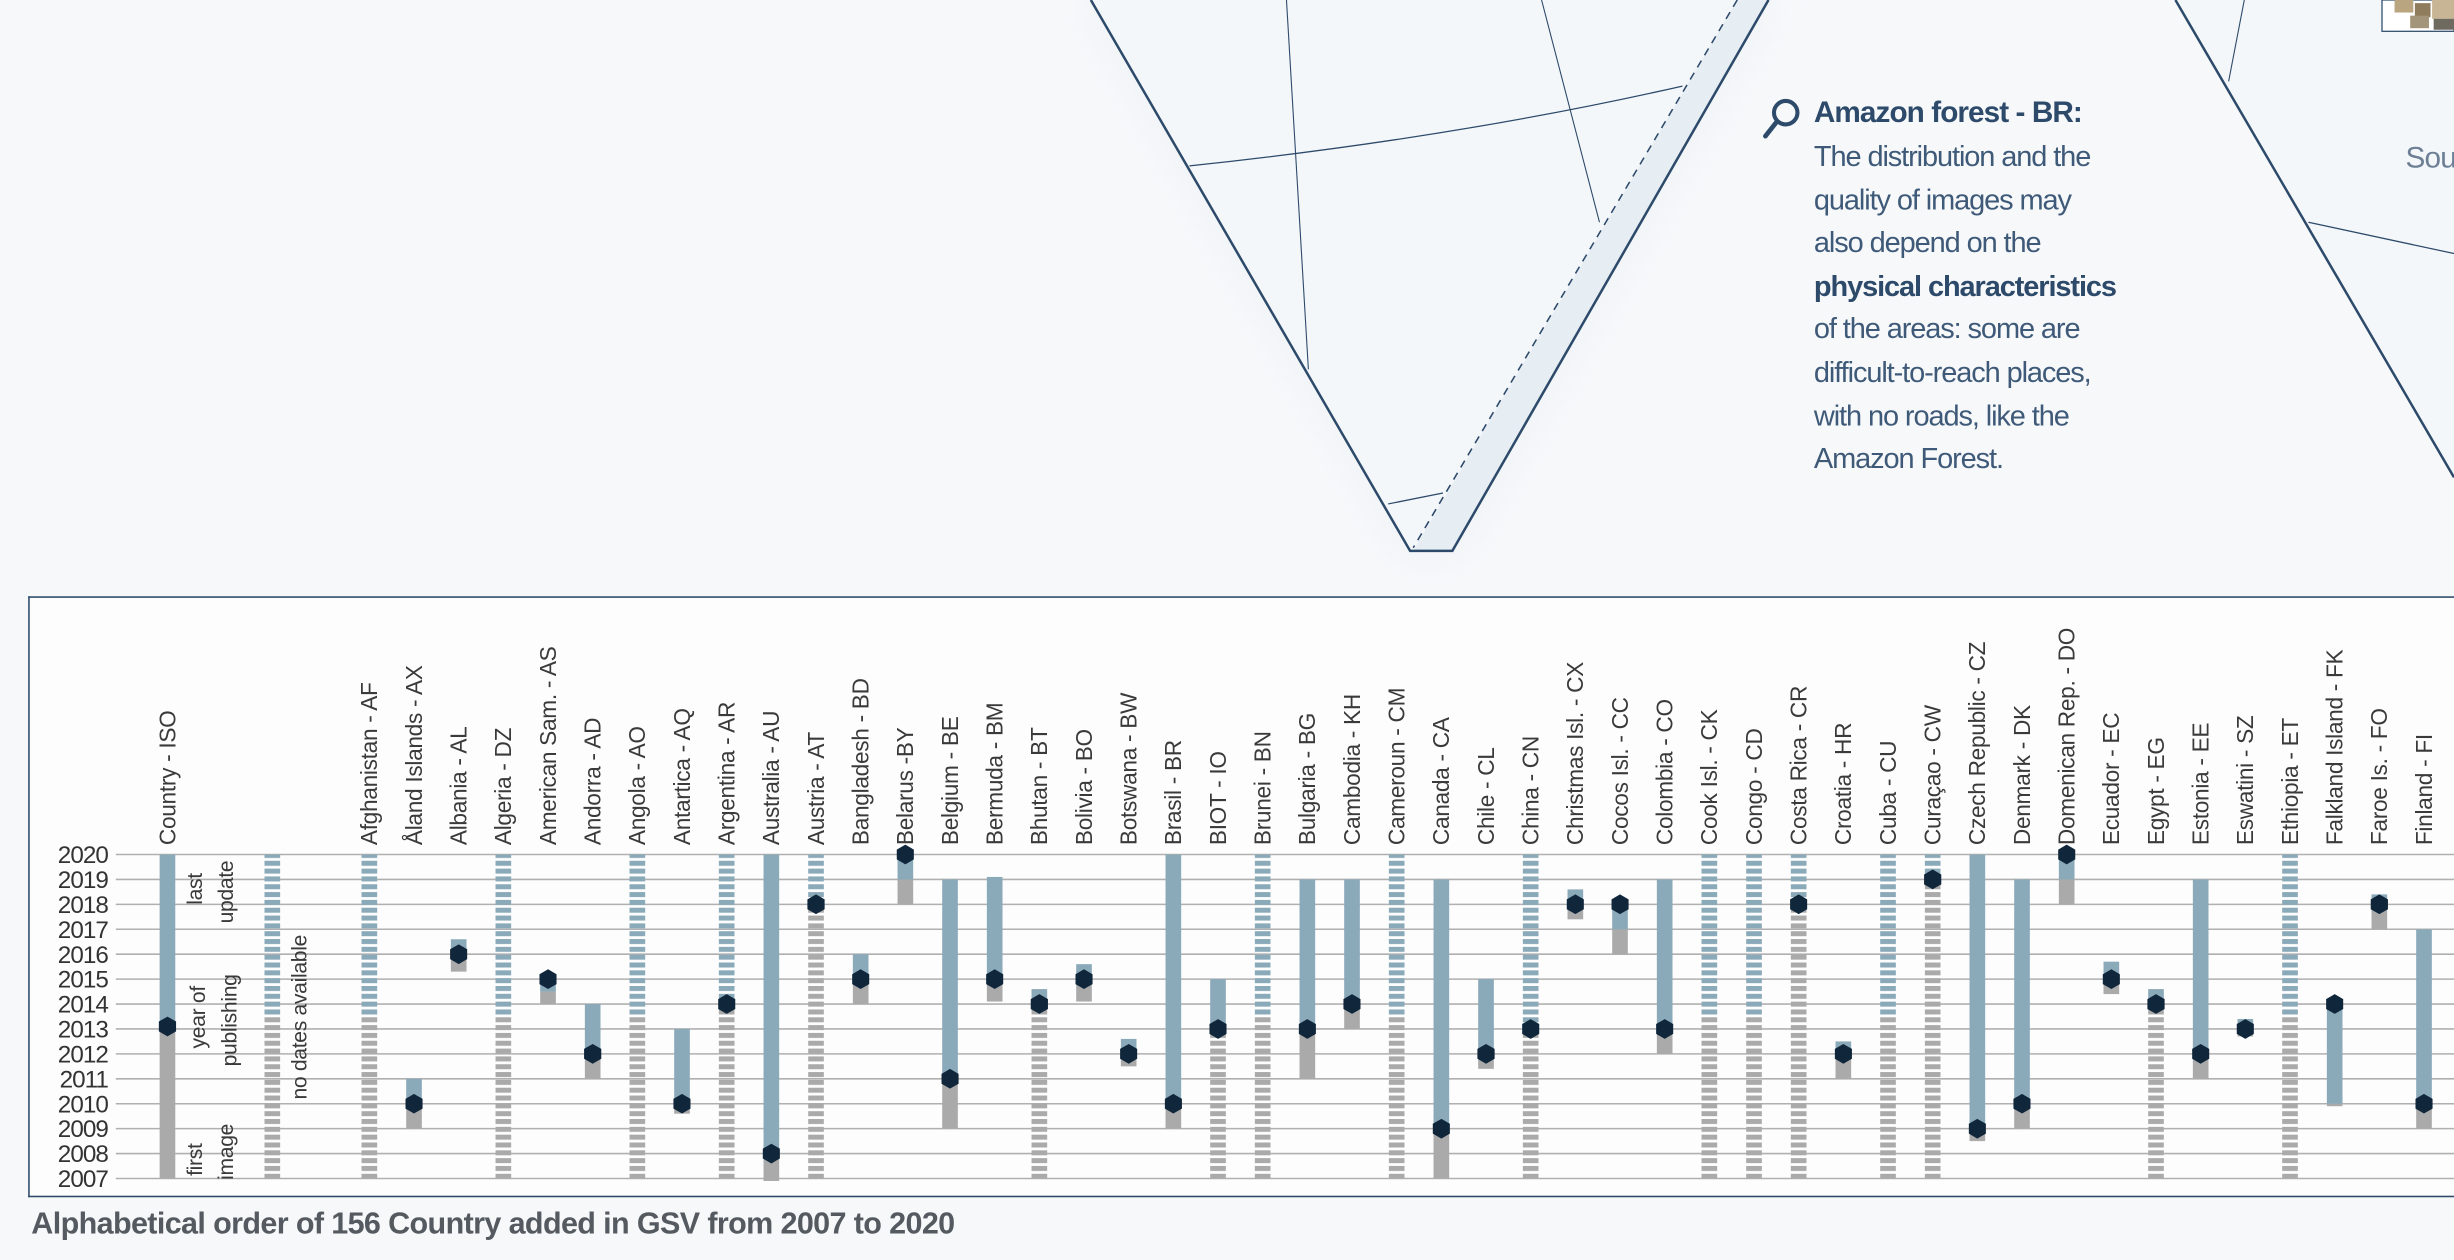 This screenshot has width=2454, height=1260. Describe the element at coordinates (1129, 879) in the screenshot. I see `country-column: Botswana - BW` at that location.